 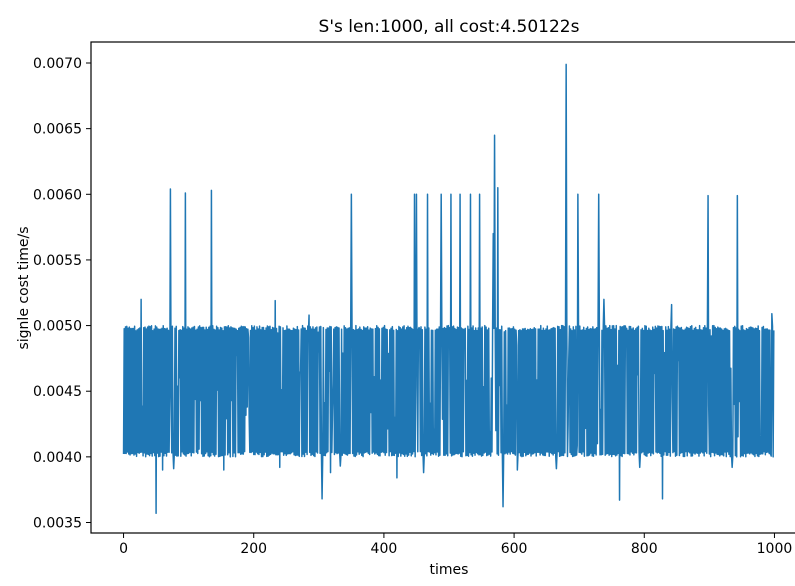 I want to click on y-axis-label: signle cost time/s, so click(x=24, y=287).